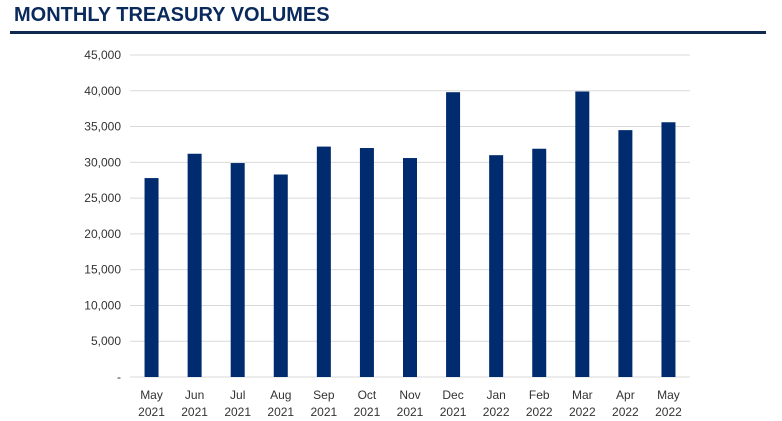  I want to click on x-tick-label-month: Oct, so click(367, 395).